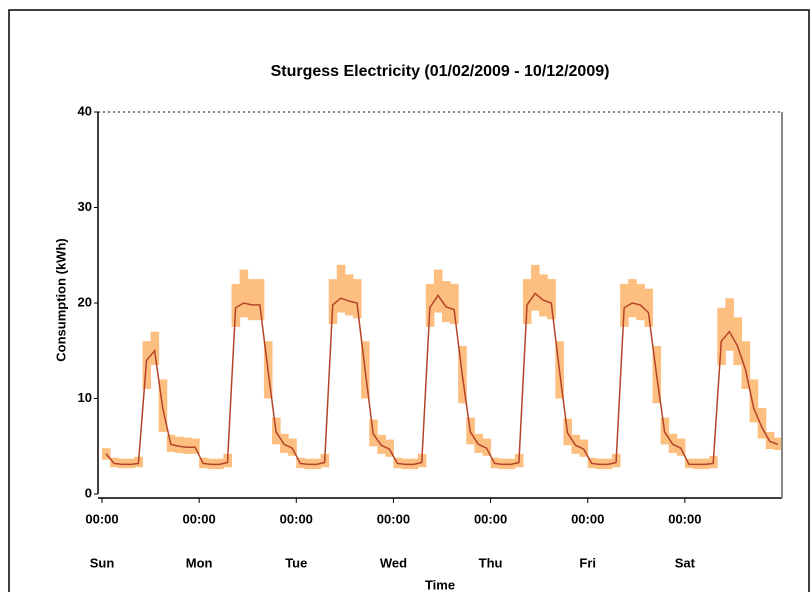 This screenshot has width=812, height=592. Describe the element at coordinates (102, 562) in the screenshot. I see `x-tick-day: Sun` at that location.